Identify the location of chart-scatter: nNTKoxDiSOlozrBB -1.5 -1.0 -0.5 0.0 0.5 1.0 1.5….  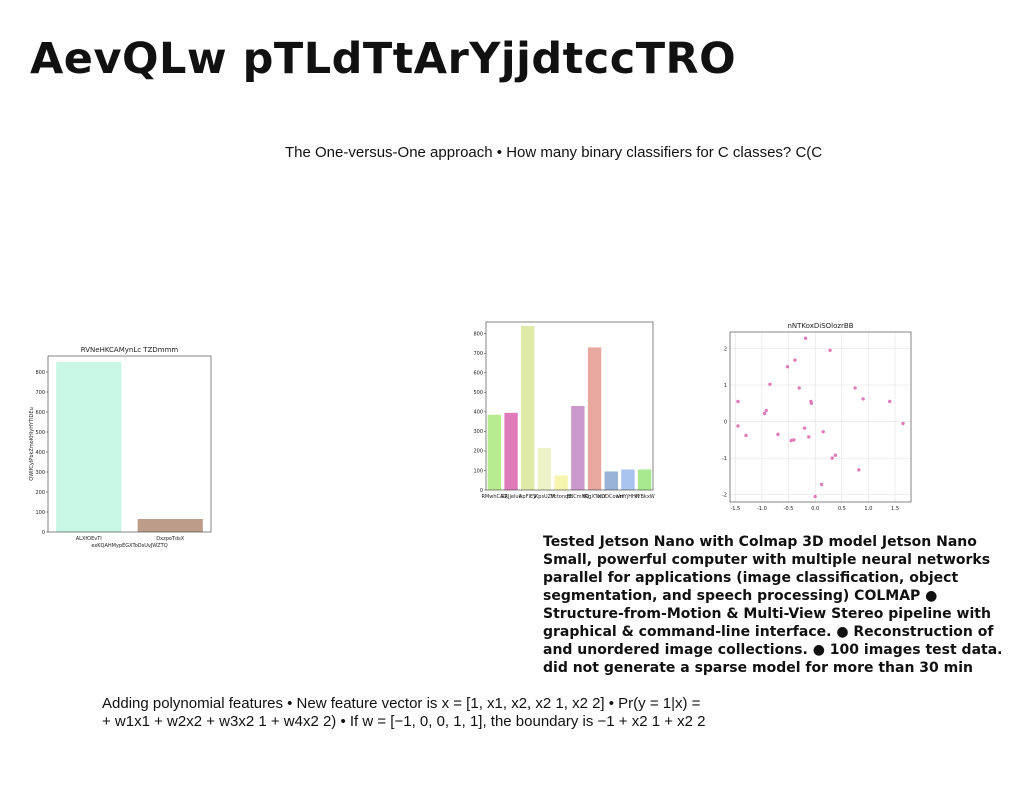
(817, 417).